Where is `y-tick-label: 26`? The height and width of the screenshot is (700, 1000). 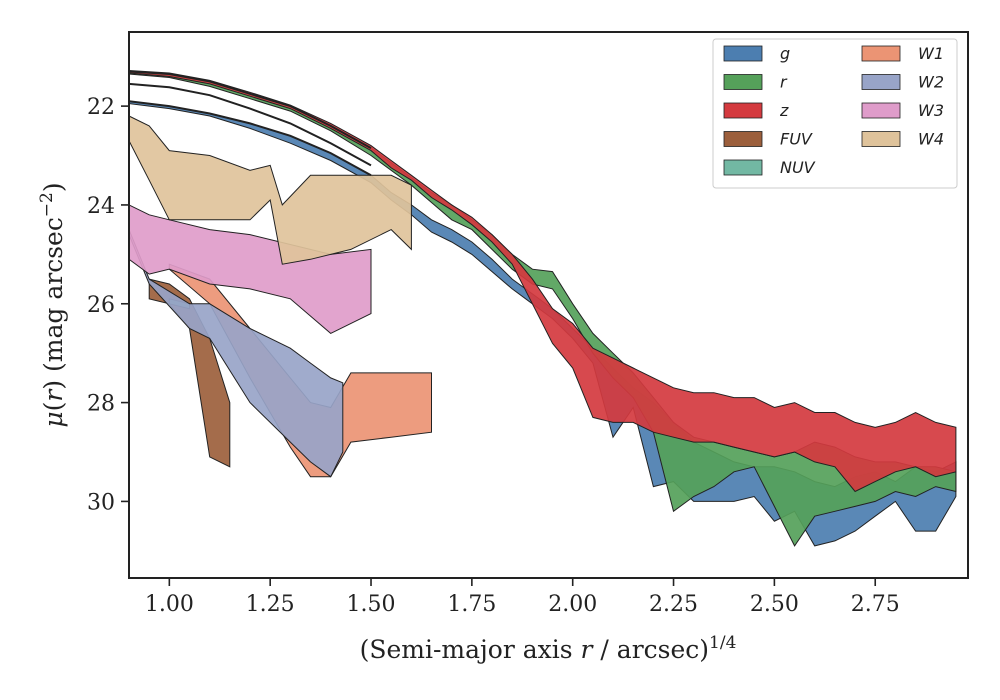
y-tick-label: 26 is located at coordinates (101, 305).